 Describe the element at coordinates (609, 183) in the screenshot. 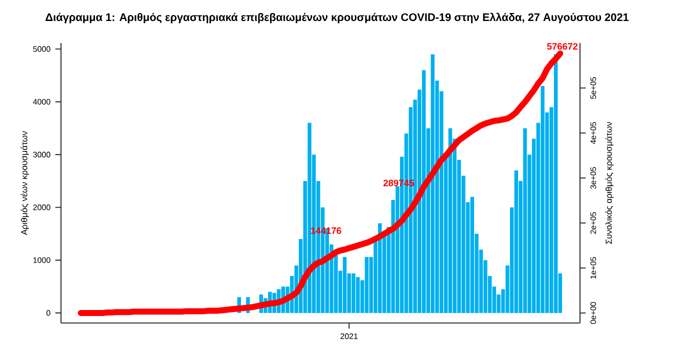

I see `y2-axis-title: Συνολικός αριθμός κρουσμάτων` at that location.